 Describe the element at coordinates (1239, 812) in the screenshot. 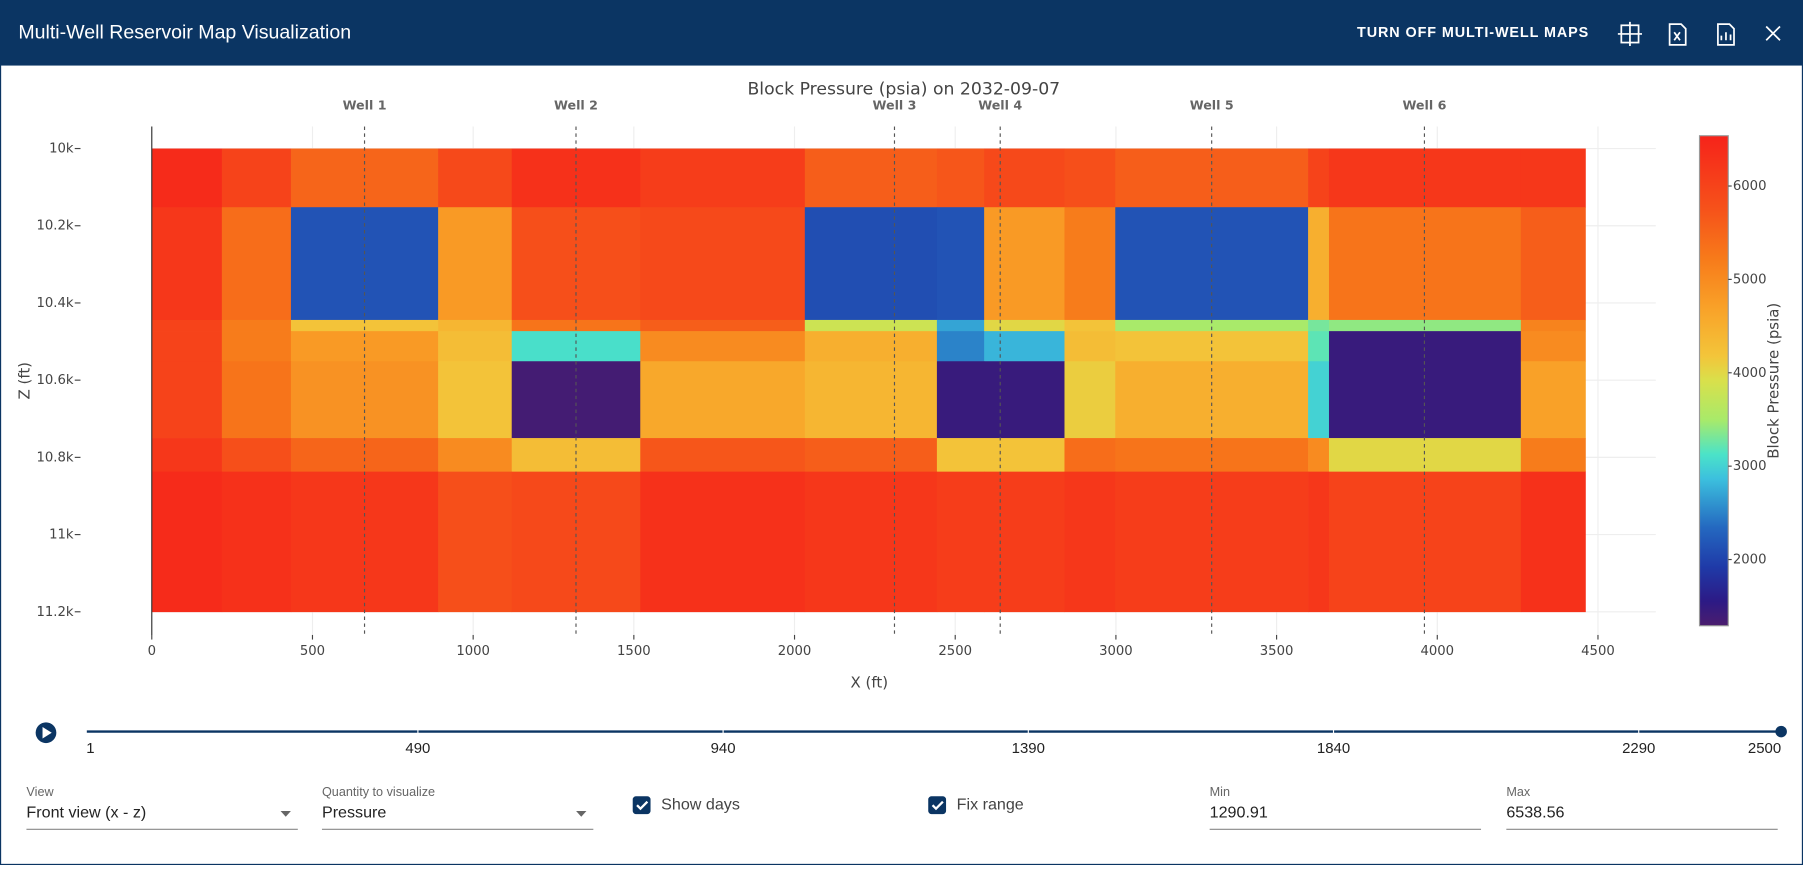

I see `min-input: 1290.91` at that location.